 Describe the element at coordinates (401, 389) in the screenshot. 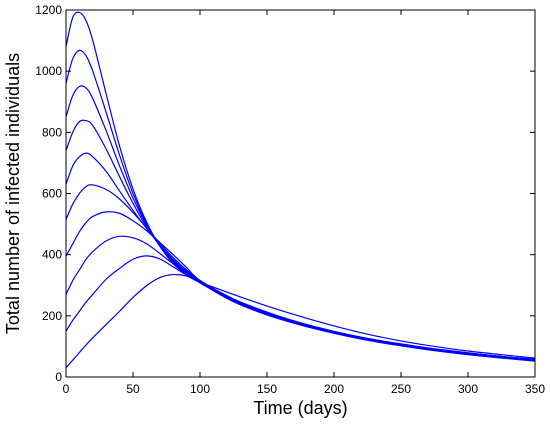

I see `x-tick-label: 250` at that location.